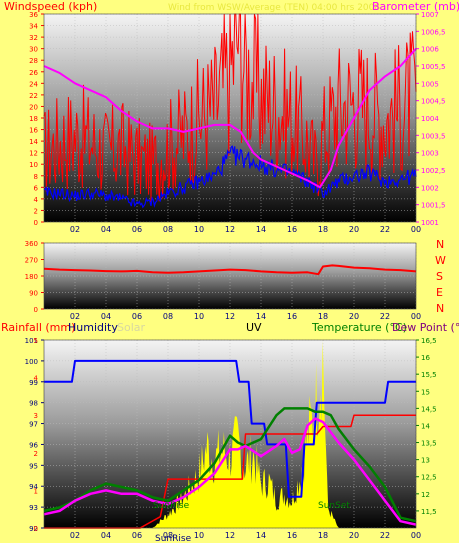 The height and width of the screenshot is (543, 459). Describe the element at coordinates (425, 461) in the screenshot. I see `temperature-y-tick-label: 13` at that location.